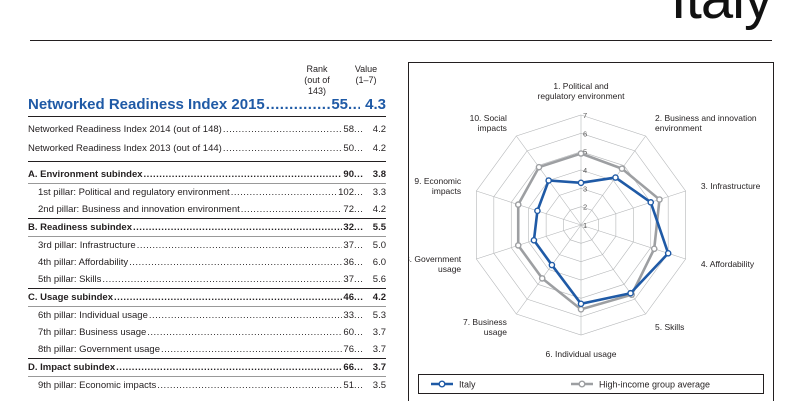 This screenshot has width=800, height=401. I want to click on row-label: 8th pillar: Government usage, so click(99, 349).